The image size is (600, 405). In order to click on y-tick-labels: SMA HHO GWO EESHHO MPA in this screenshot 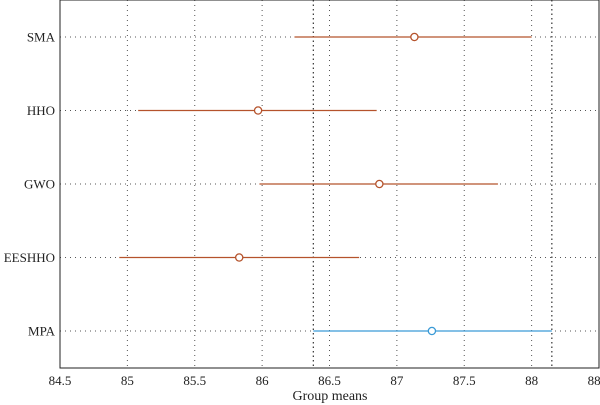, I will do `click(30, 184)`.